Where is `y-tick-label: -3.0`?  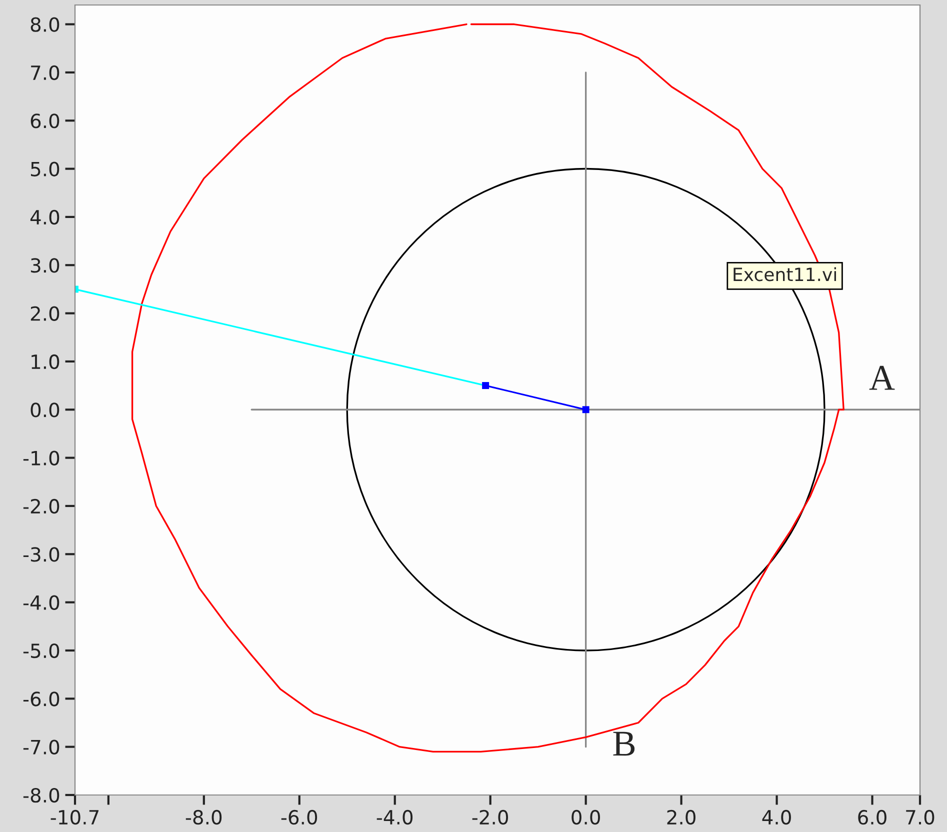
y-tick-label: -3.0 is located at coordinates (41, 554).